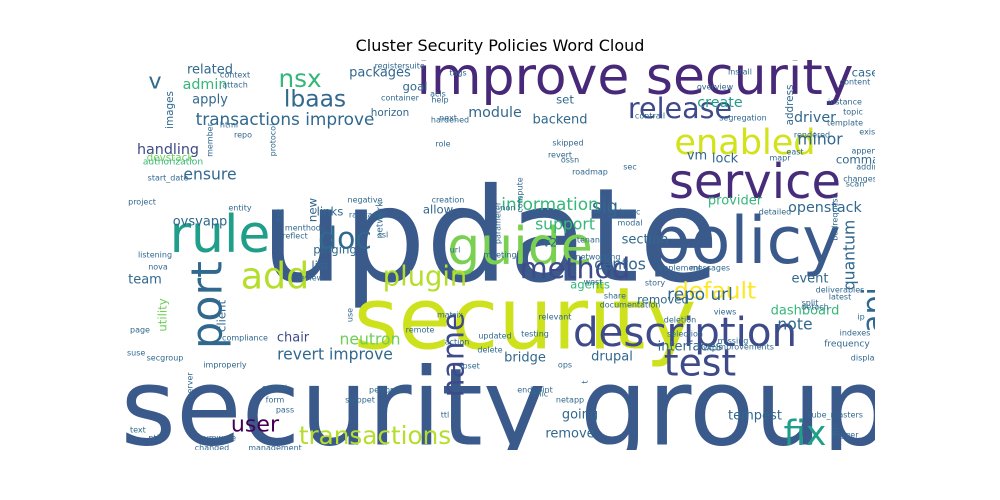 The width and height of the screenshot is (1000, 500). I want to click on word-tasks: tasks, so click(374, 215).